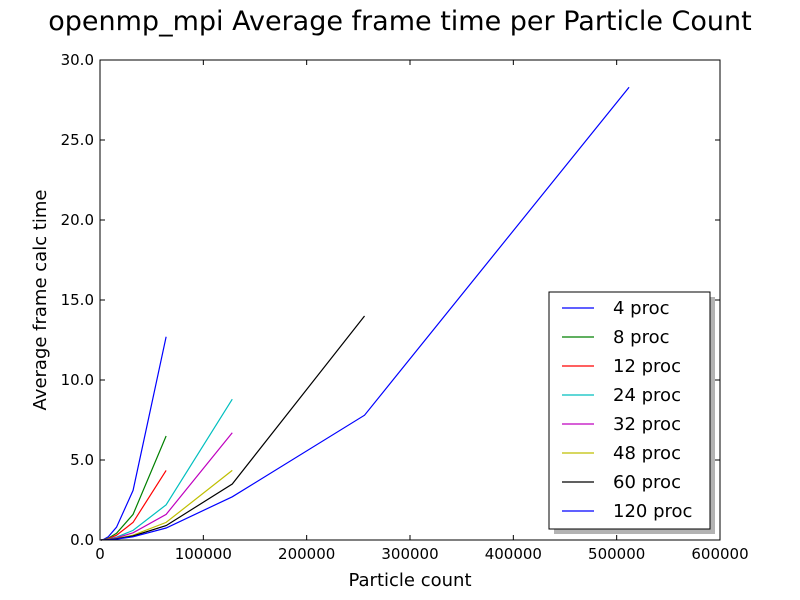 The width and height of the screenshot is (800, 600). I want to click on legend-box, so click(629, 410).